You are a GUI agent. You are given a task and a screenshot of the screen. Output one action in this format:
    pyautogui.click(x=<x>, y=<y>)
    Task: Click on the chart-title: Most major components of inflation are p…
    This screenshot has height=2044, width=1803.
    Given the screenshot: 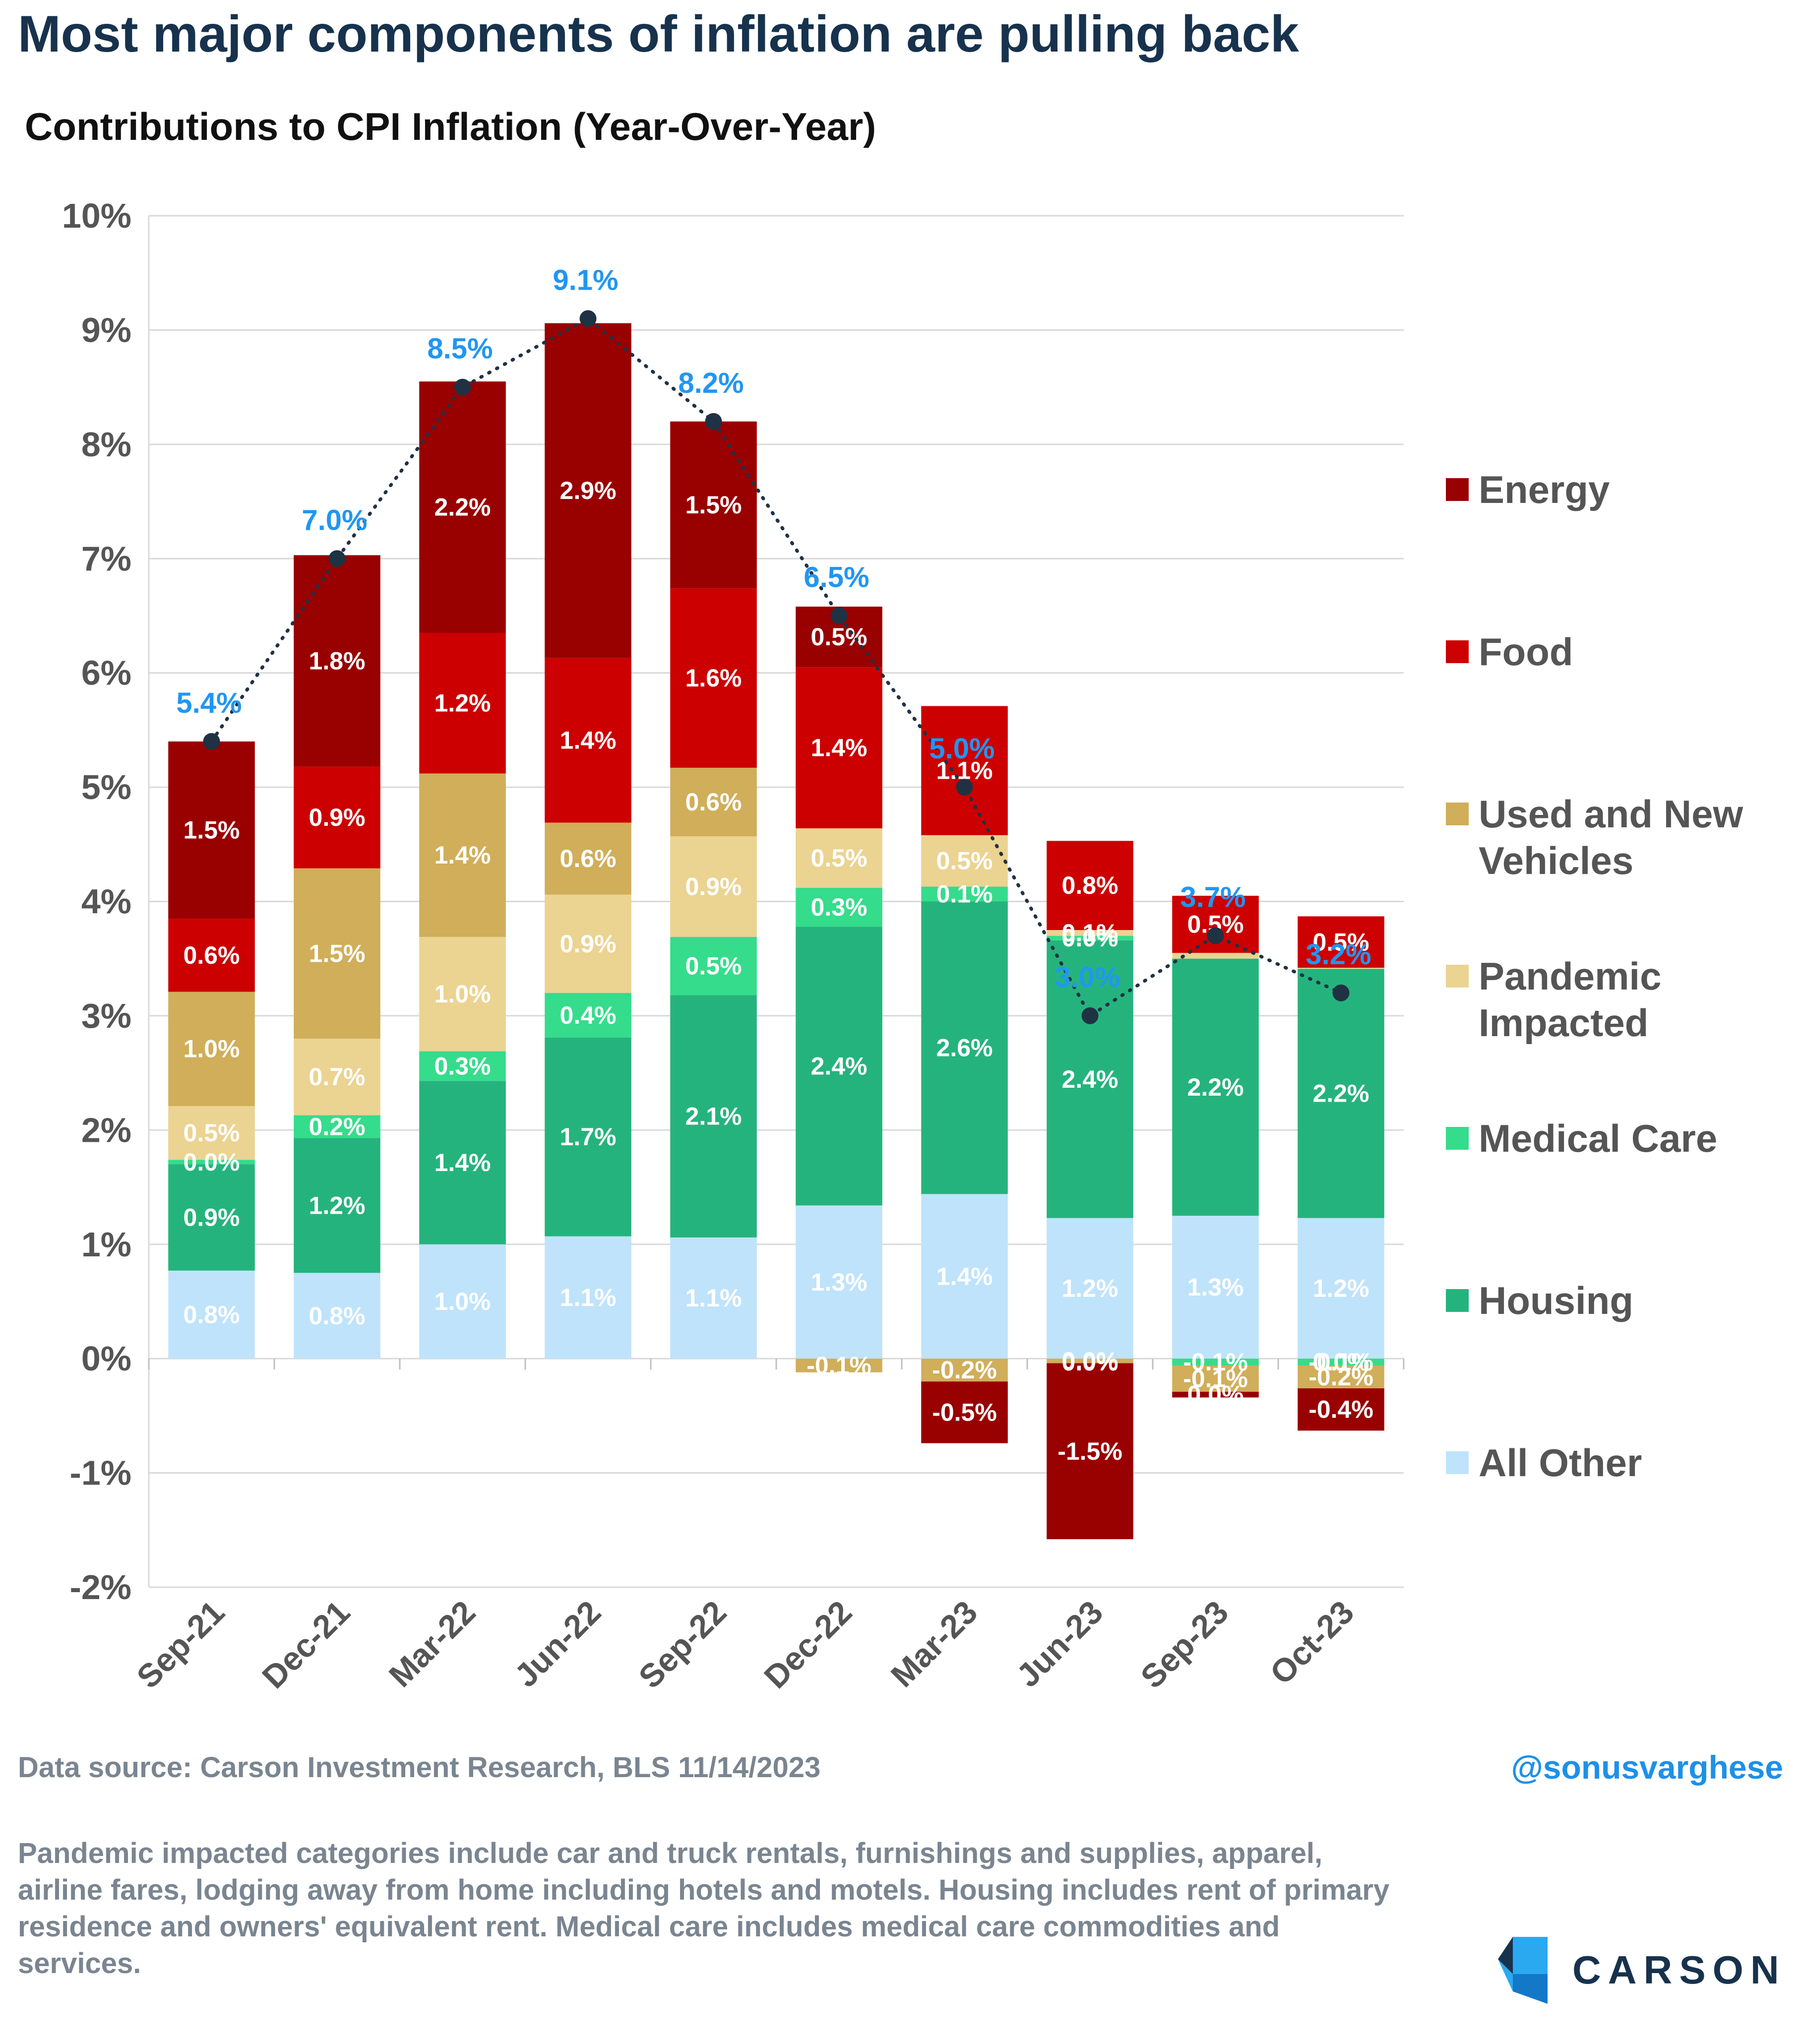 What is the action you would take?
    pyautogui.click(x=658, y=34)
    